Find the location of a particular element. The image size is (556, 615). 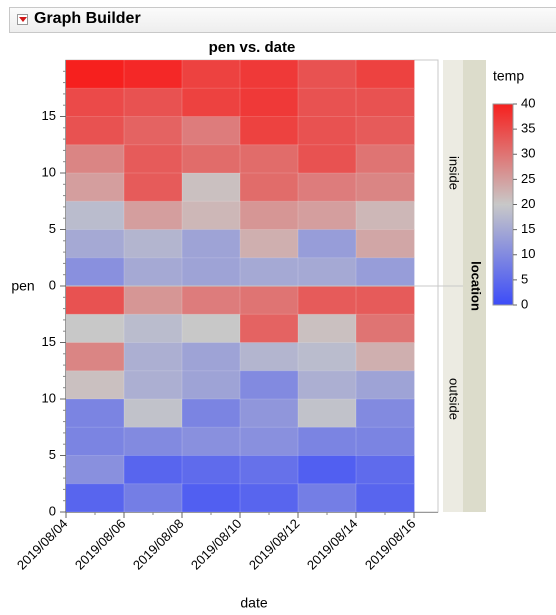

legend-tick-label: 30 is located at coordinates (528, 153).